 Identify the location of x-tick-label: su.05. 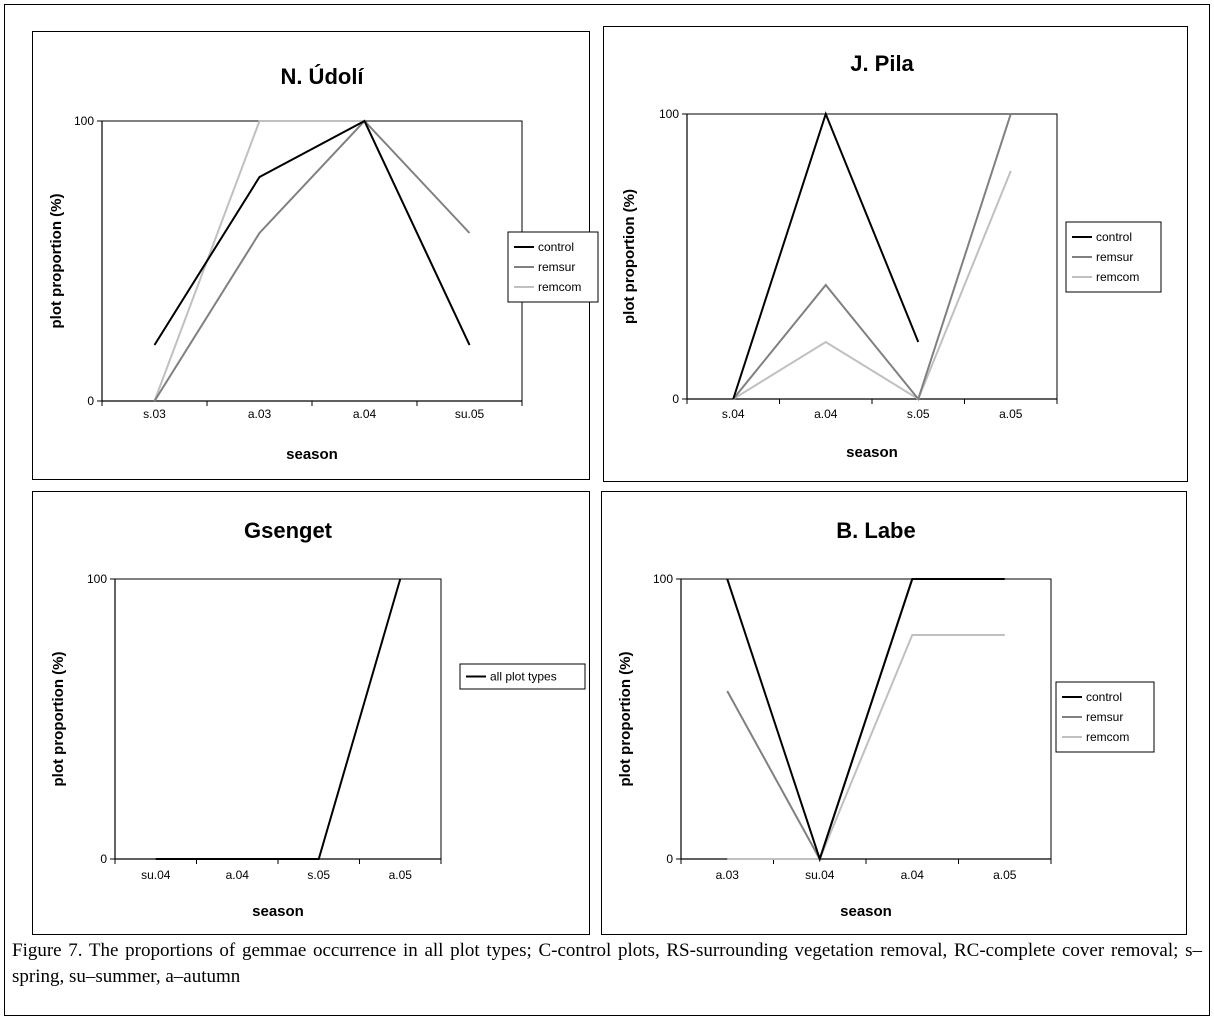
(470, 414).